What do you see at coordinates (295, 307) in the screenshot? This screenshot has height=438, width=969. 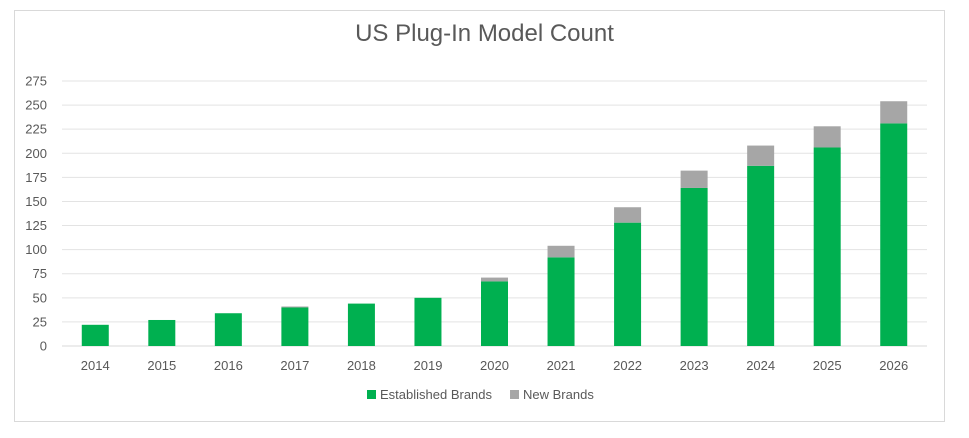 I see `bar-new-2017` at bounding box center [295, 307].